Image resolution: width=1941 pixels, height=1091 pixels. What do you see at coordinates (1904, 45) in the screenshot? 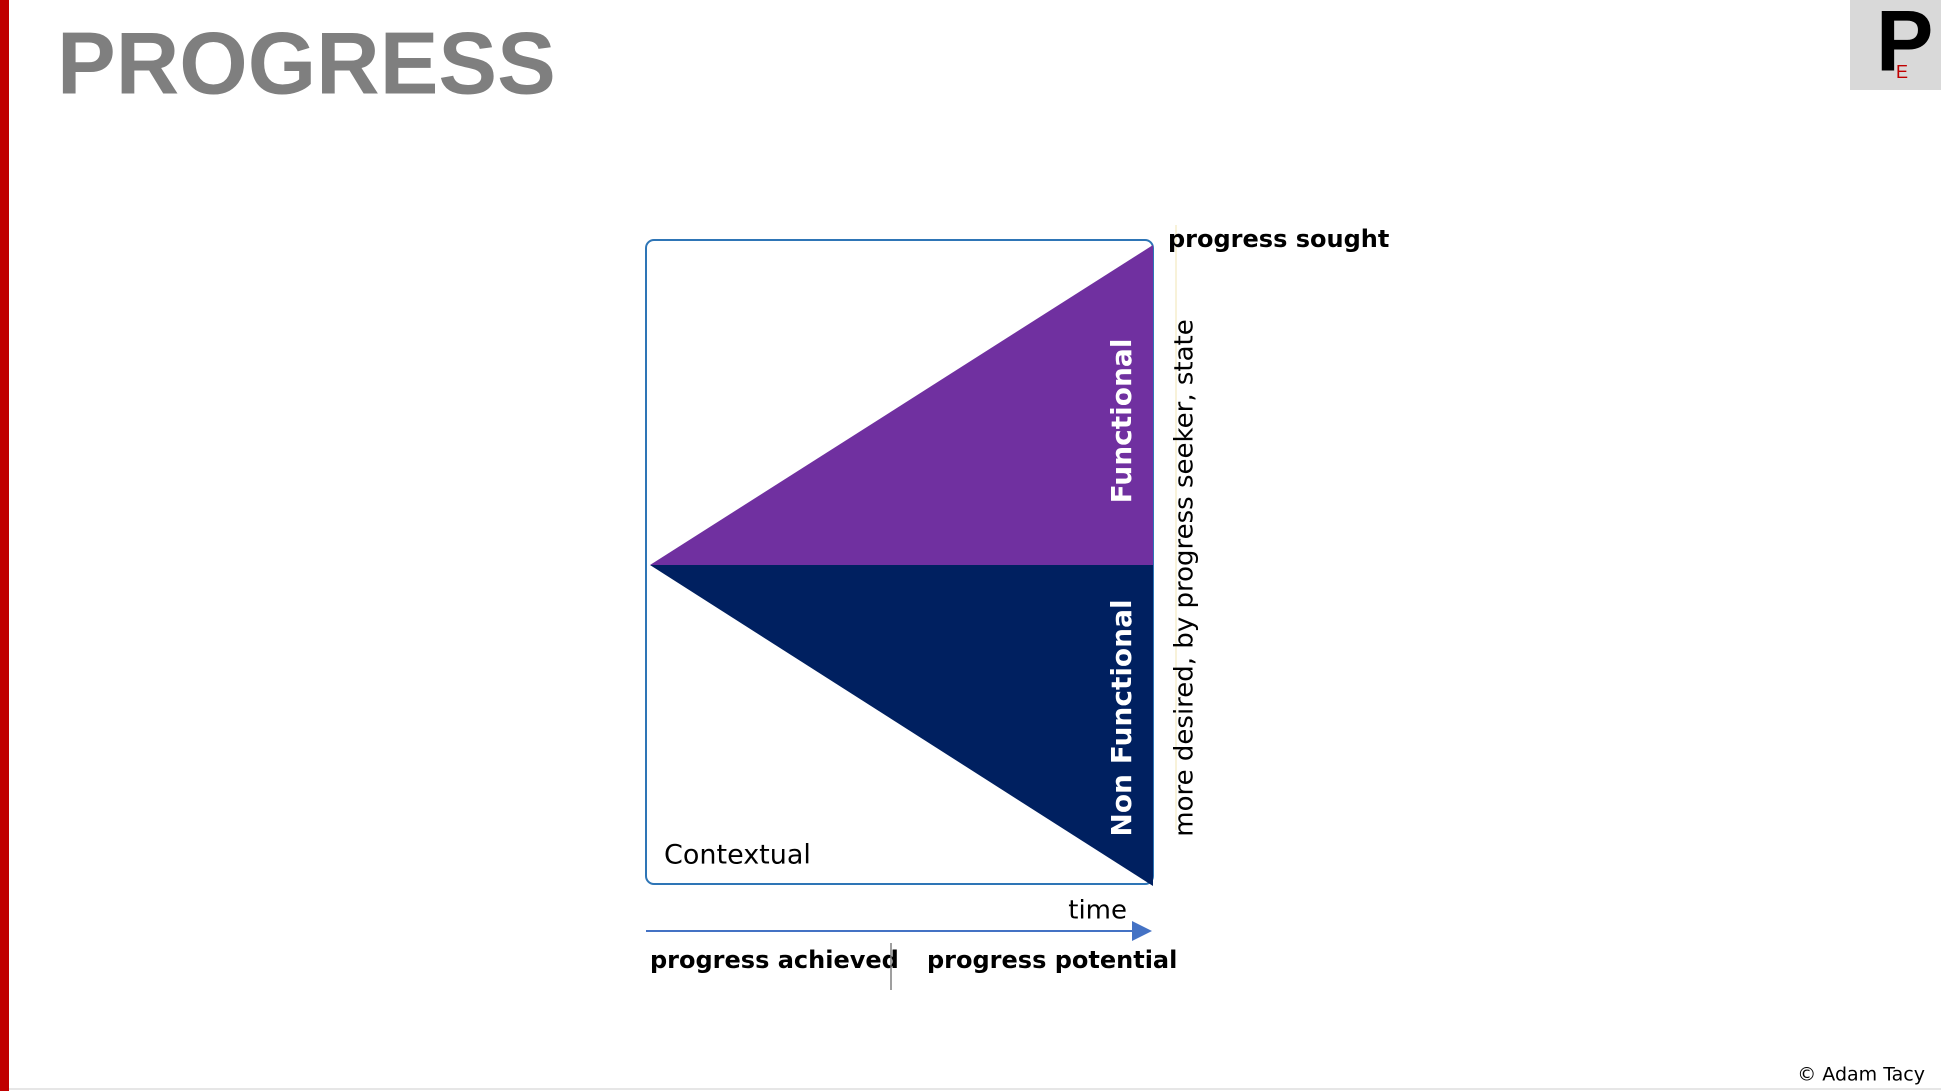
I see `logo-letter: P` at bounding box center [1904, 45].